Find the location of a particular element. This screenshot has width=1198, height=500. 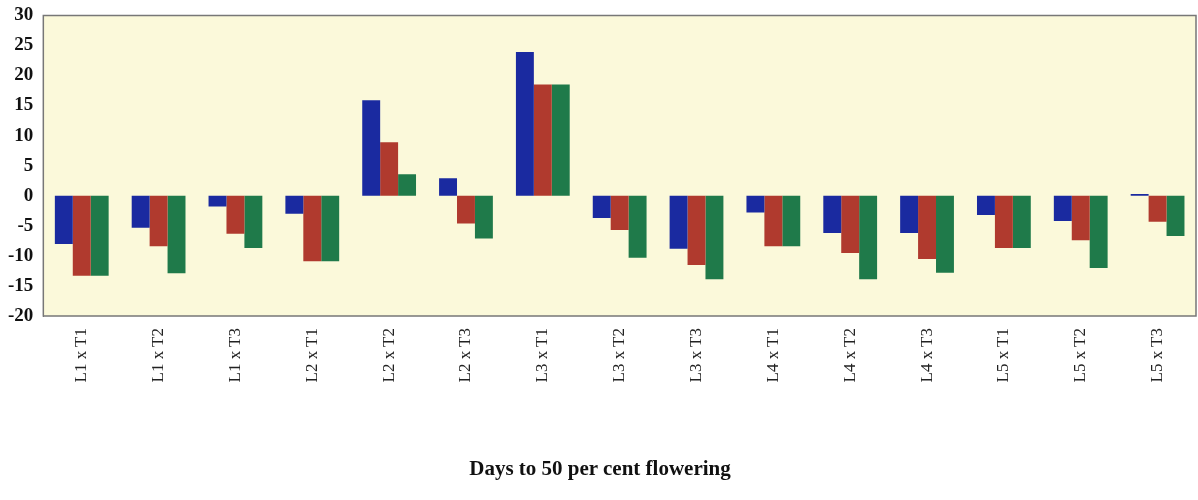

text: Days to 50 per cent flowering is located at coordinates (600, 467).